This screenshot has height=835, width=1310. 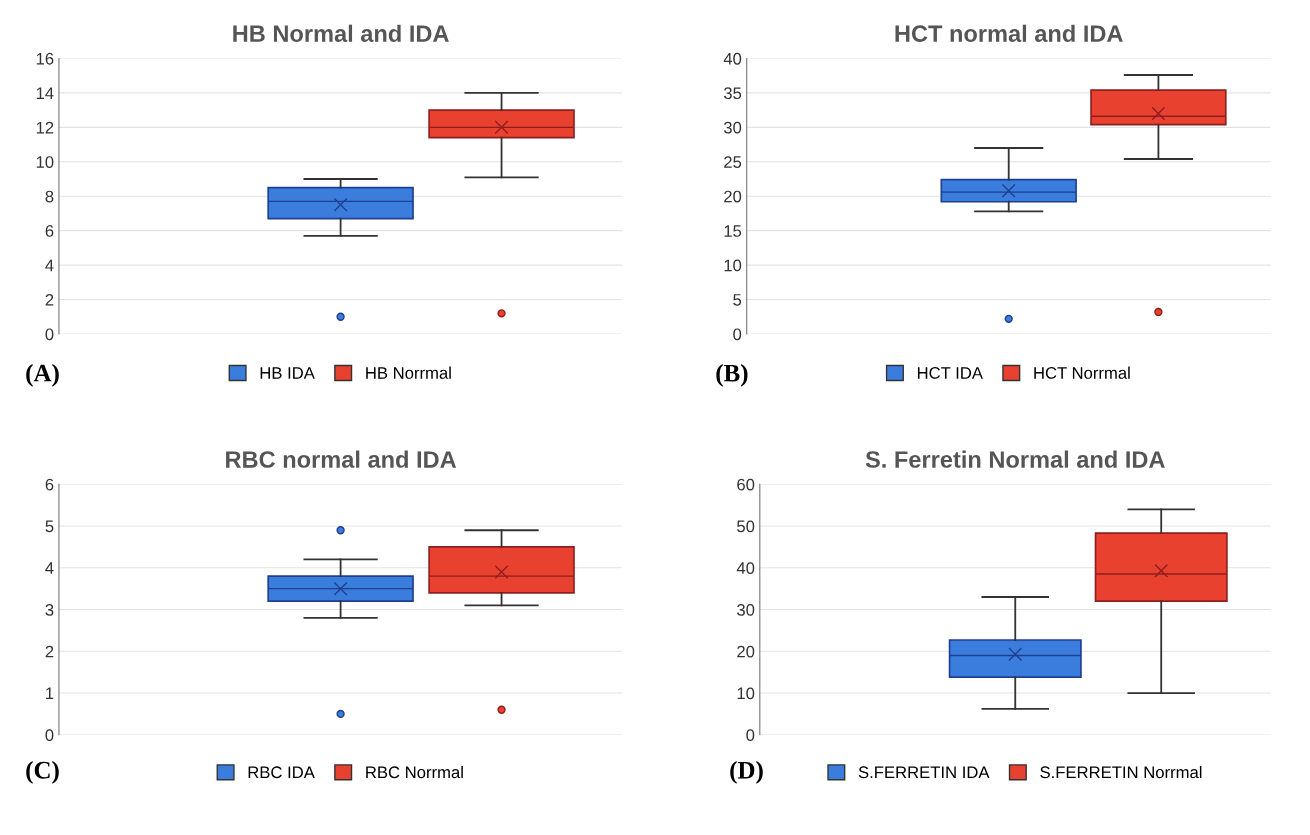 What do you see at coordinates (341, 459) in the screenshot?
I see `chart-title: RBC normal and IDA` at bounding box center [341, 459].